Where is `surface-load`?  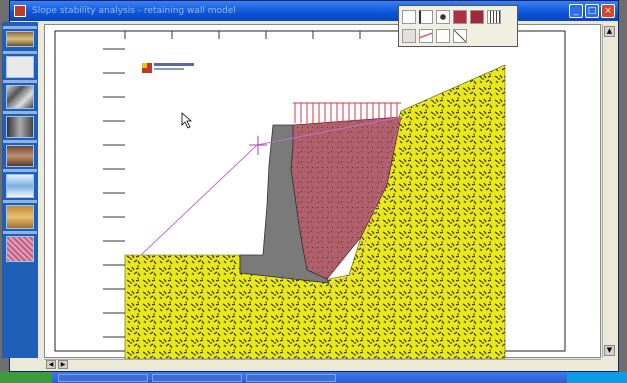 surface-load is located at coordinates (347, 112).